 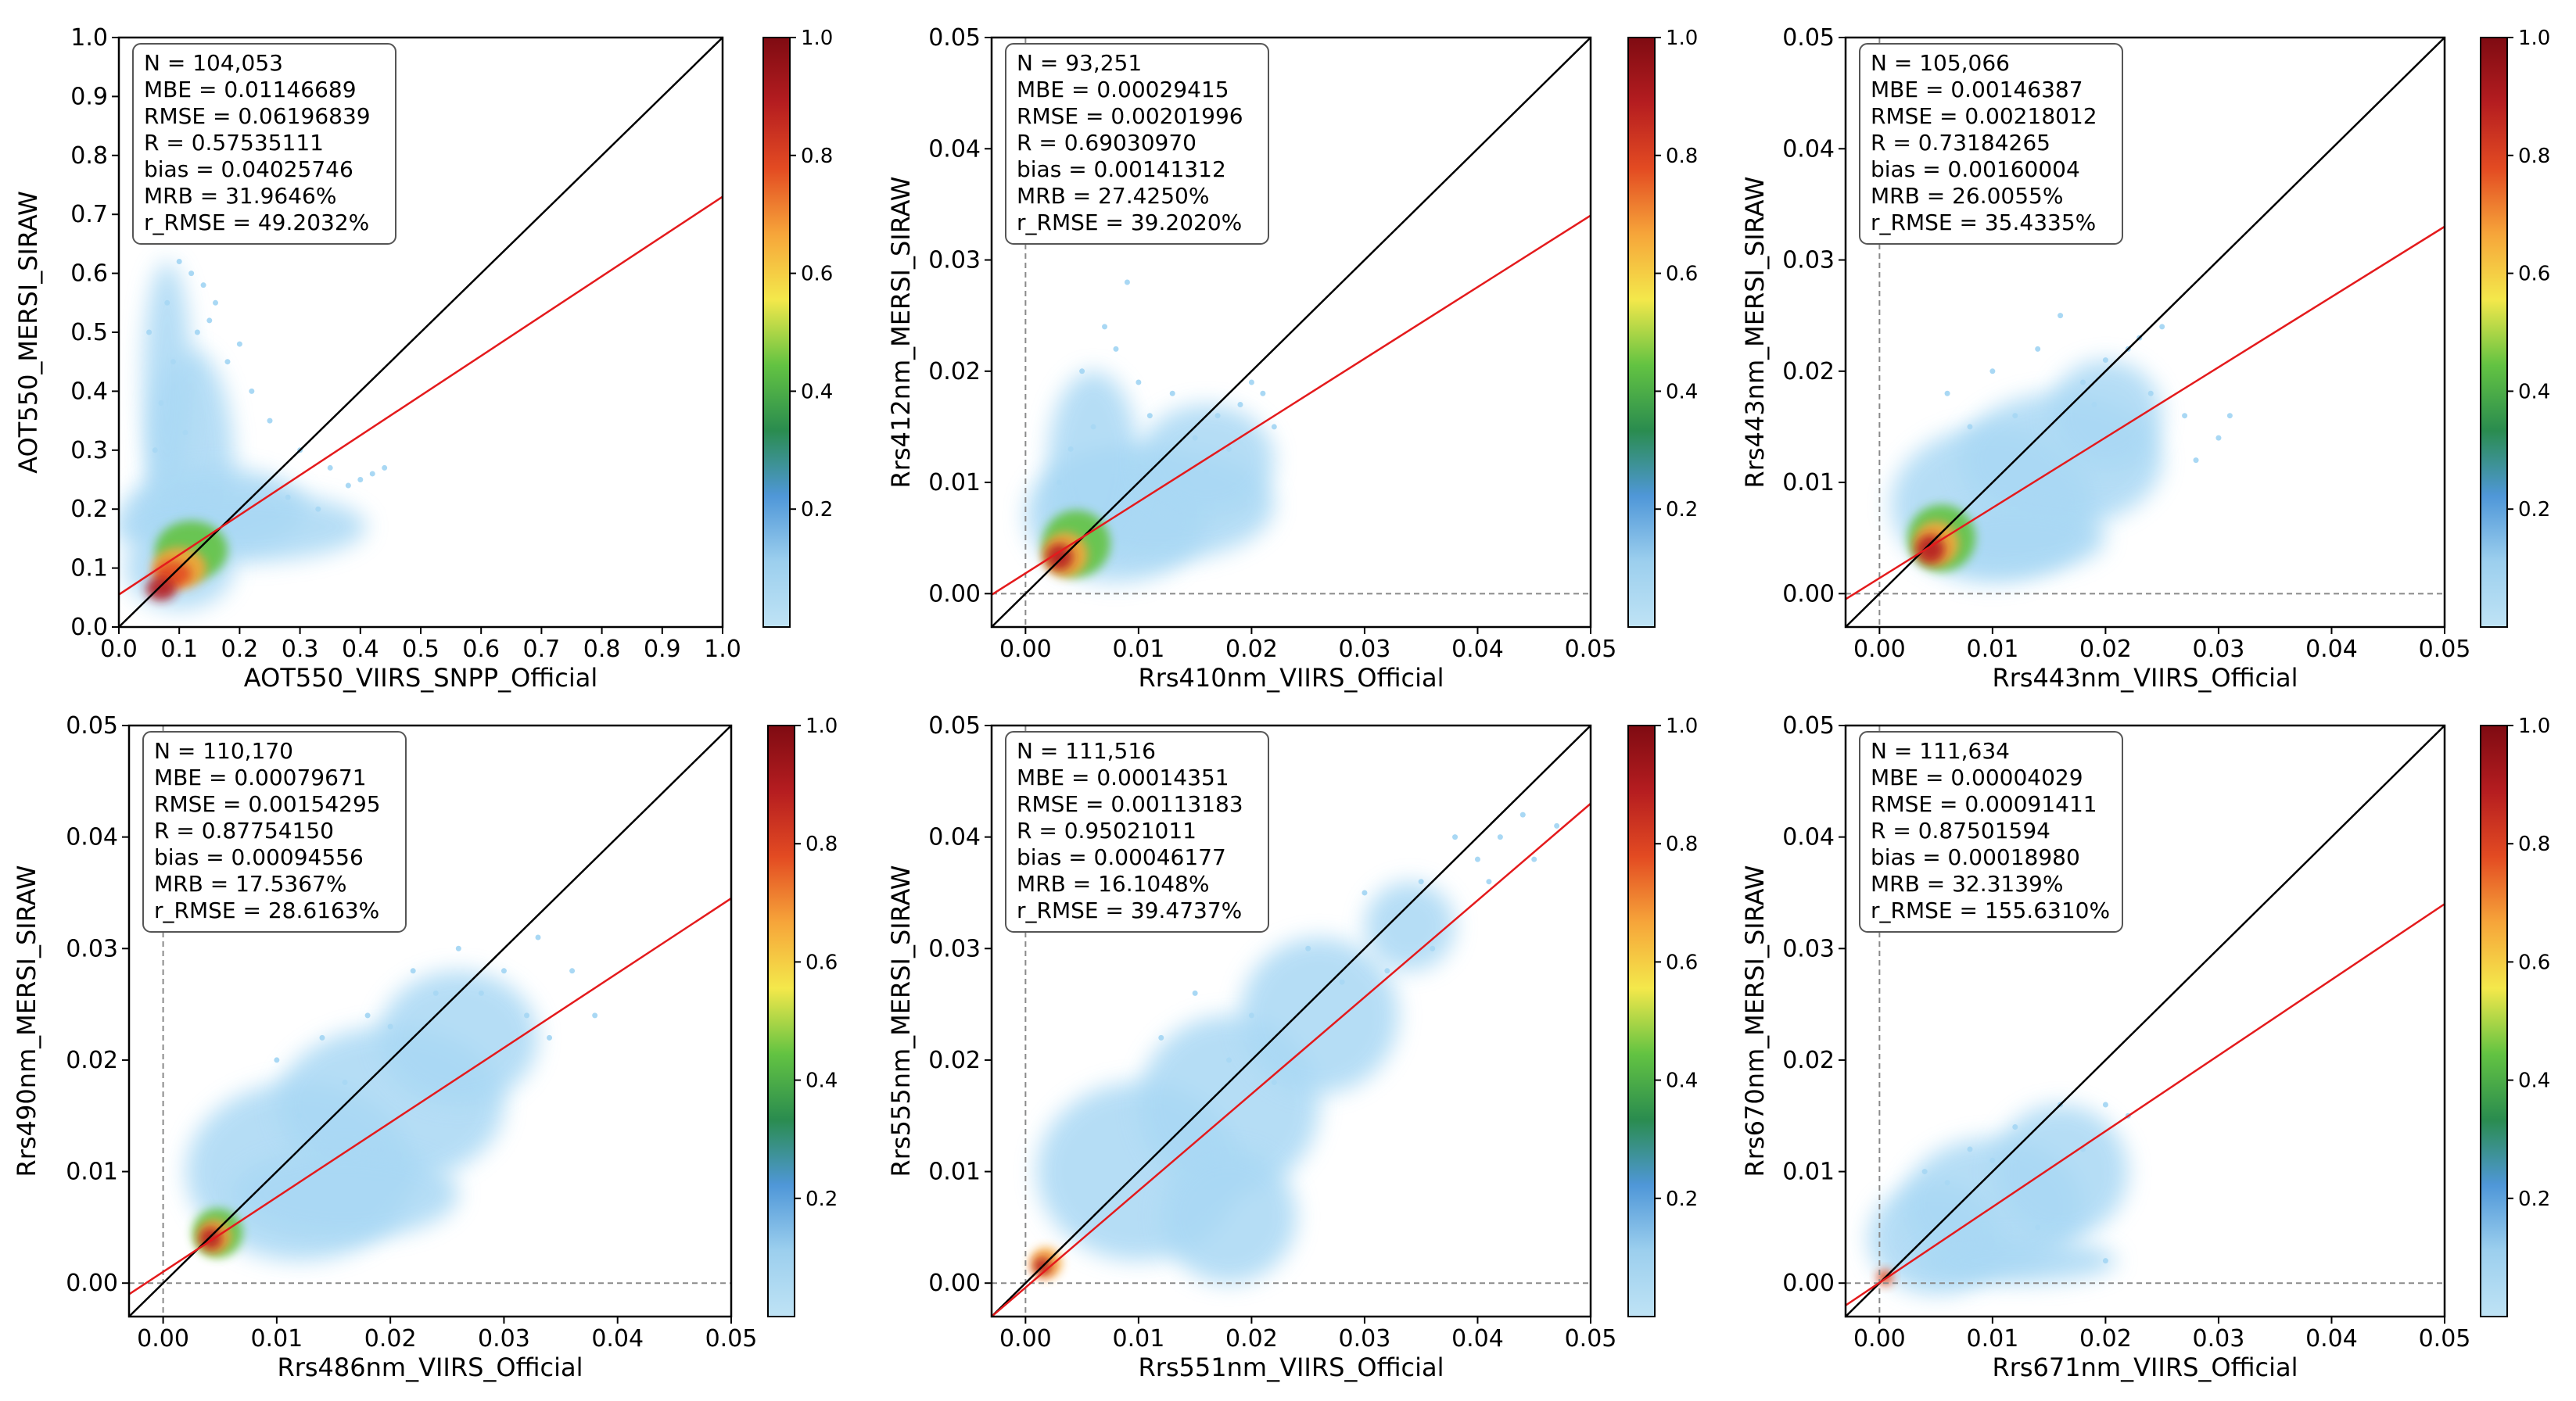 What do you see at coordinates (89, 451) in the screenshot?
I see `y-tick-label: 0.3` at bounding box center [89, 451].